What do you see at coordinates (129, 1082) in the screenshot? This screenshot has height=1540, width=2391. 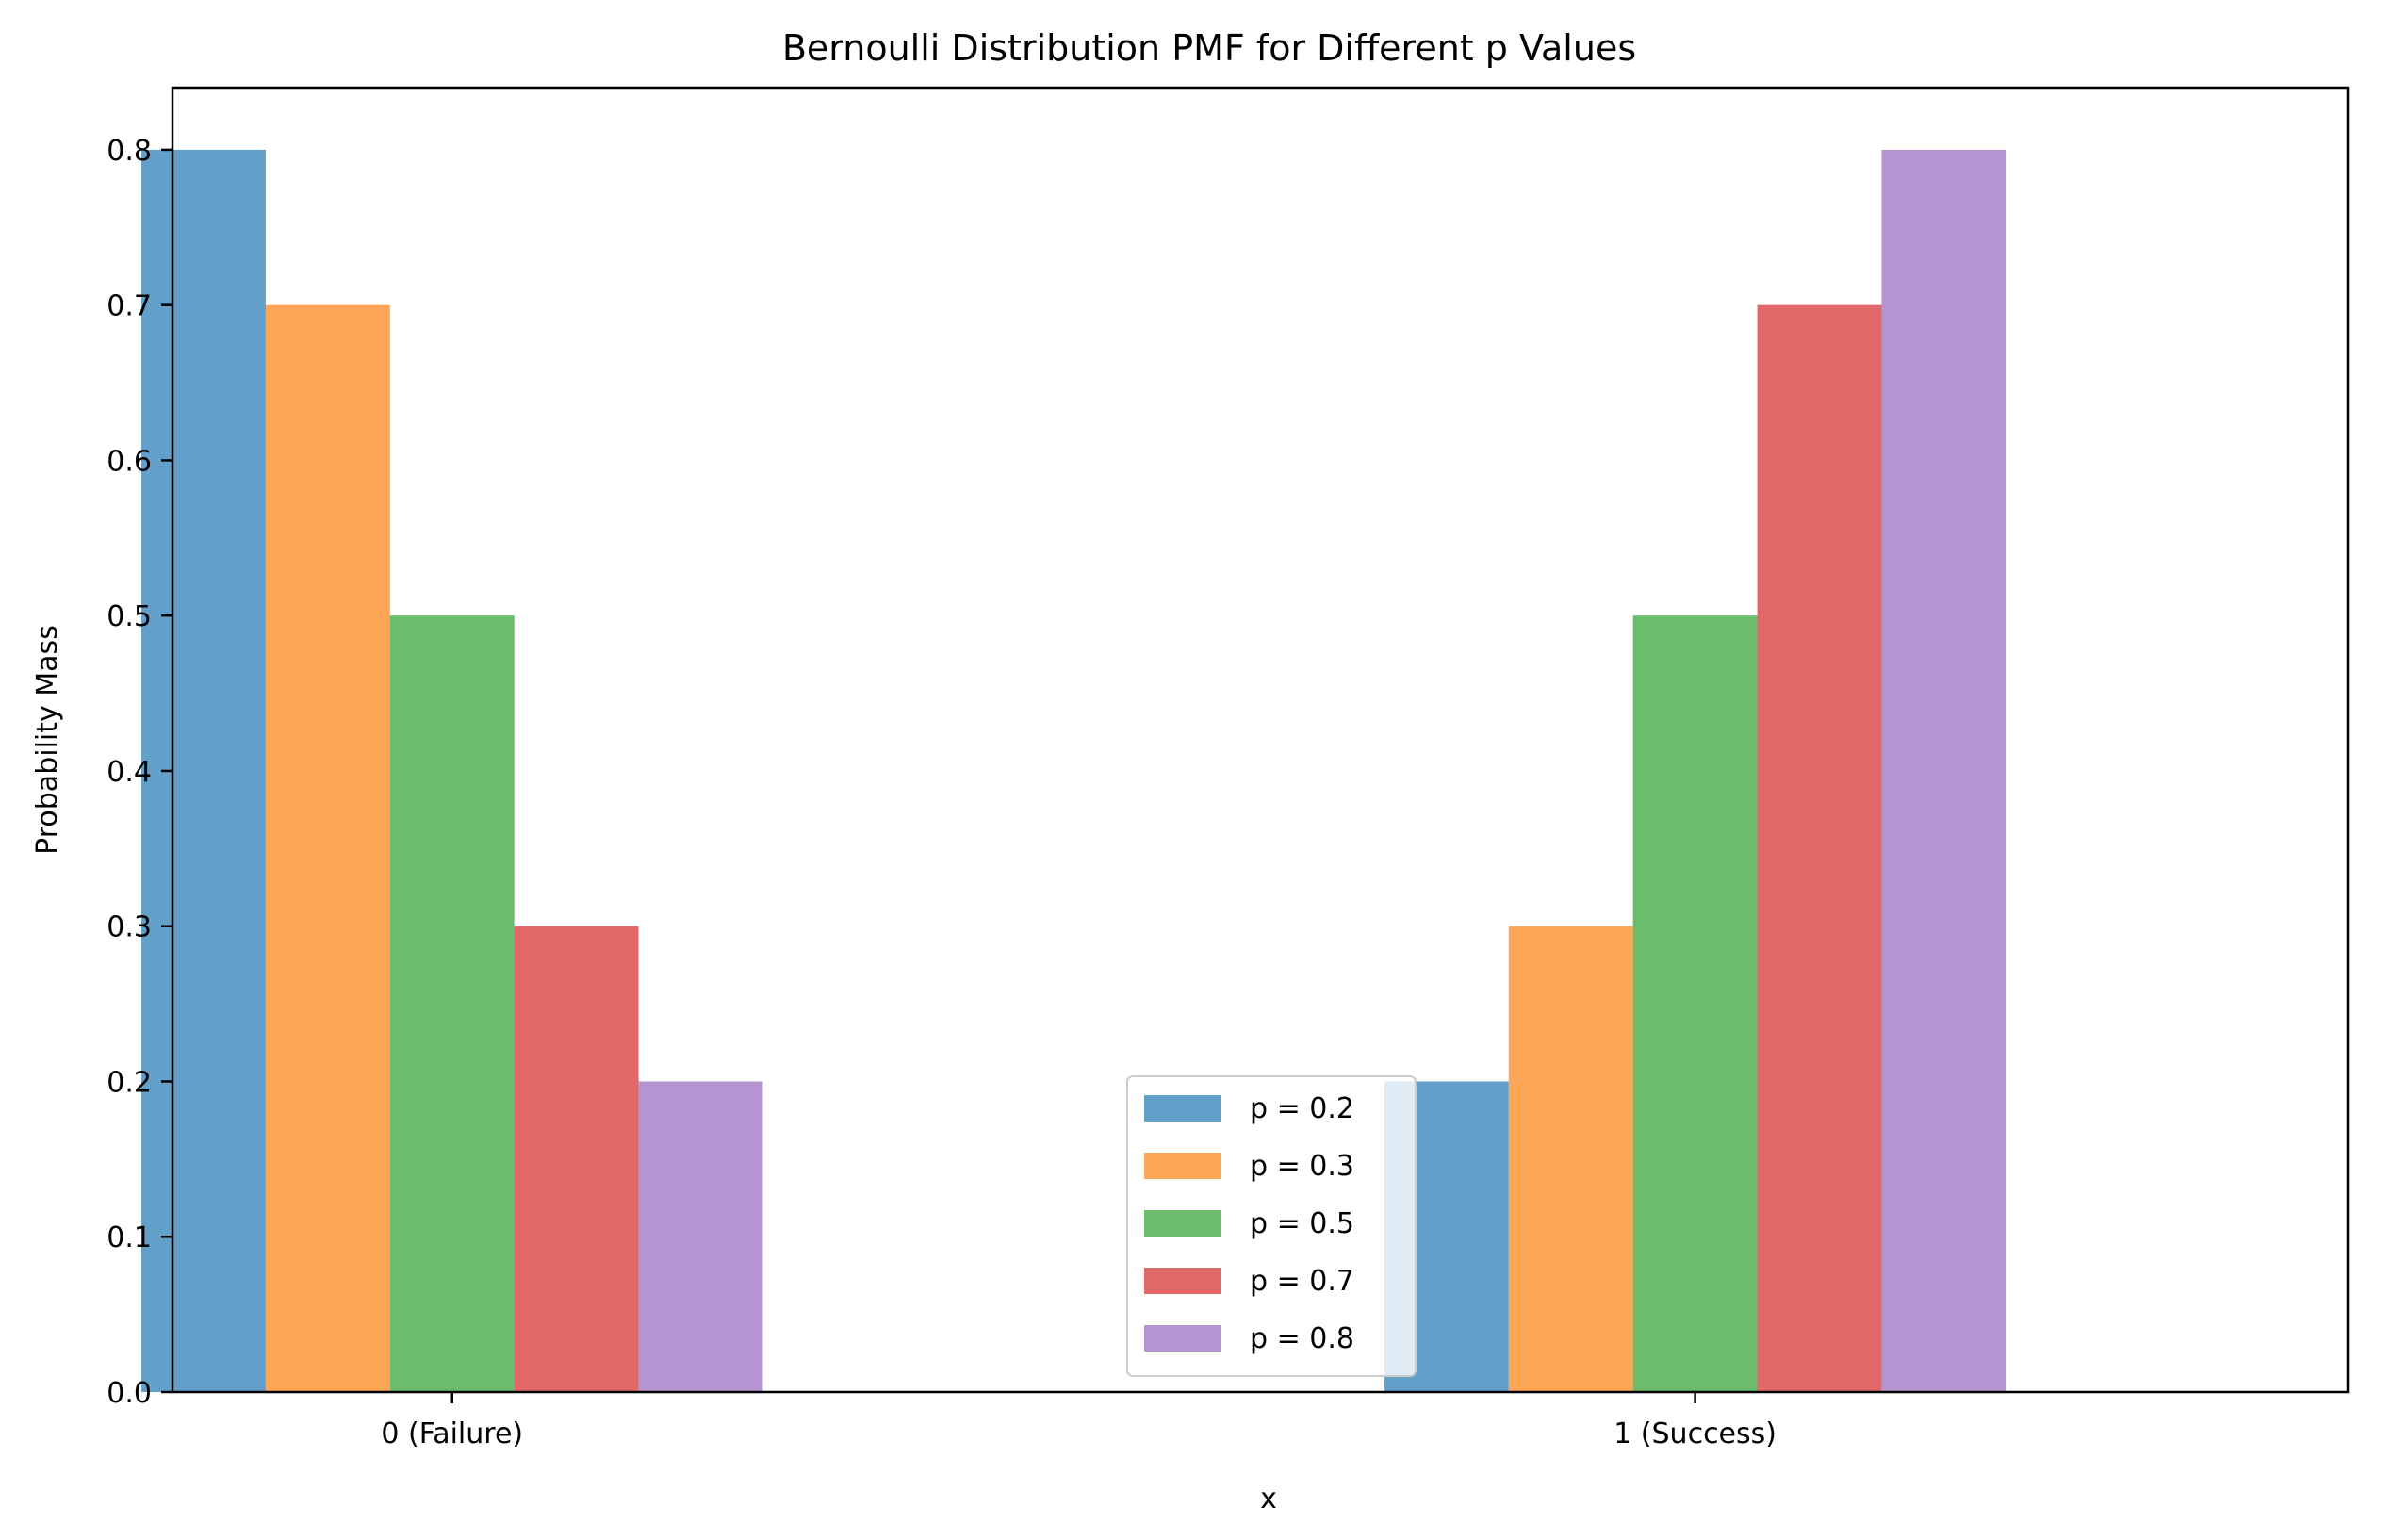 I see `y-tick-label: 0.2` at bounding box center [129, 1082].